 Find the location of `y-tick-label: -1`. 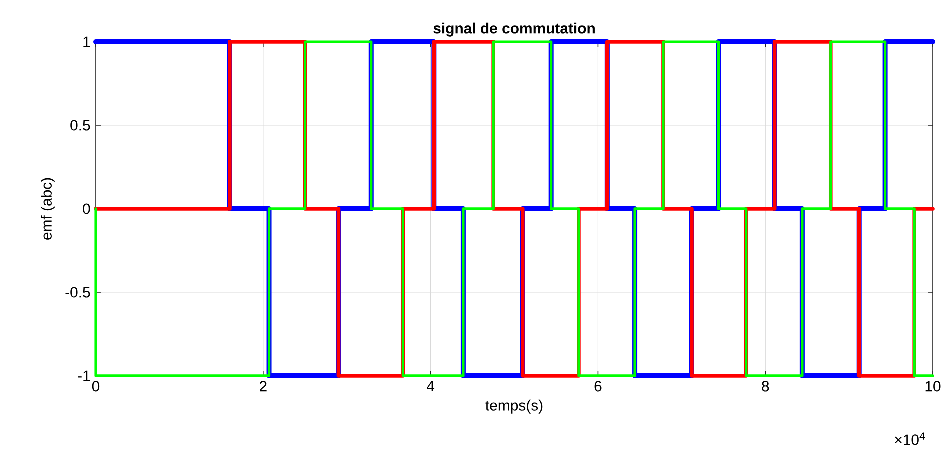

y-tick-label: -1 is located at coordinates (84, 376).